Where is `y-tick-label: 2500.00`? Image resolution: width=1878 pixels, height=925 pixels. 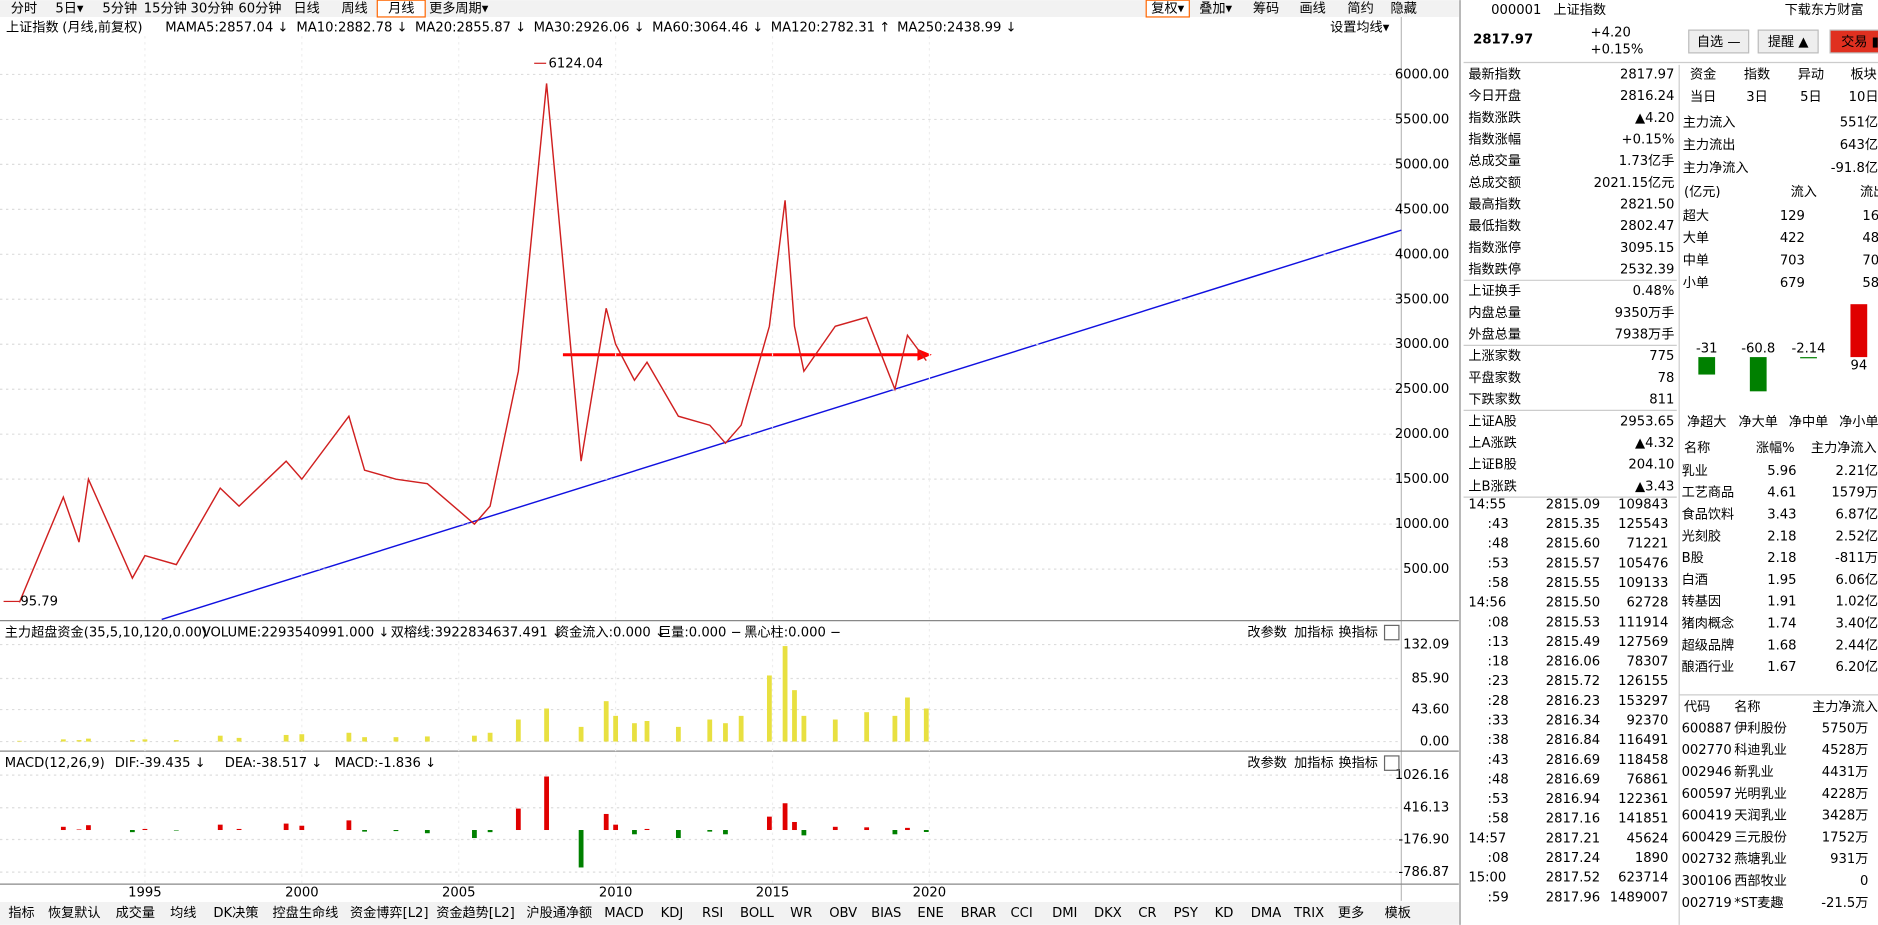
y-tick-label: 2500.00 is located at coordinates (1422, 389).